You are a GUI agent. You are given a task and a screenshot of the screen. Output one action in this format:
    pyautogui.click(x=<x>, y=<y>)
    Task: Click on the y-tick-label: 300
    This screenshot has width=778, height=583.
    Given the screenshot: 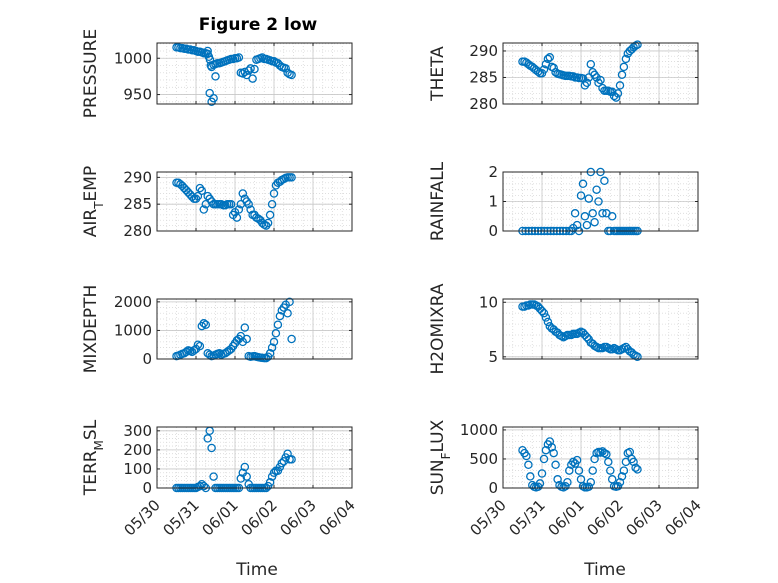 What is the action you would take?
    pyautogui.click(x=137, y=431)
    